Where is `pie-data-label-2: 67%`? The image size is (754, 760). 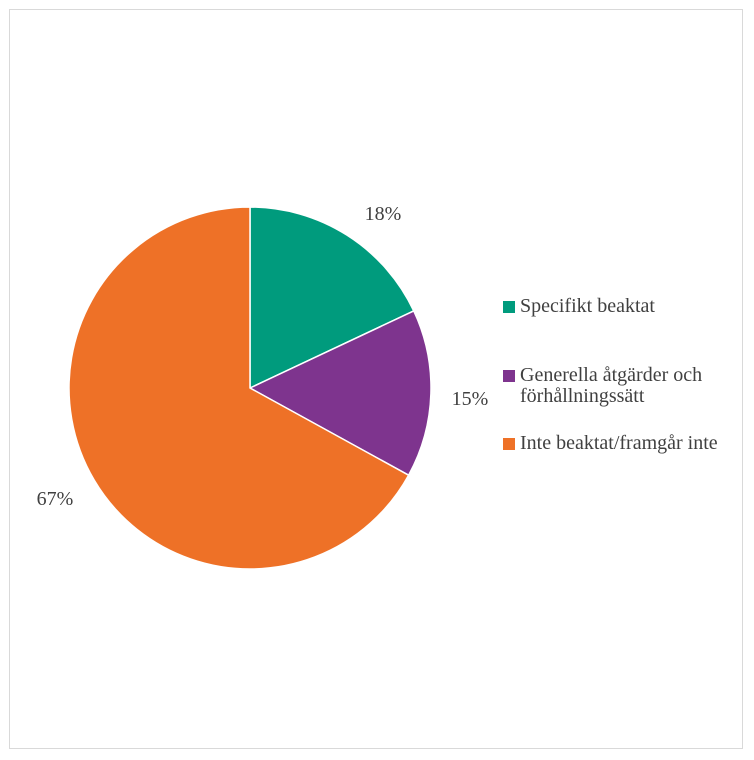 pie-data-label-2: 67% is located at coordinates (55, 499).